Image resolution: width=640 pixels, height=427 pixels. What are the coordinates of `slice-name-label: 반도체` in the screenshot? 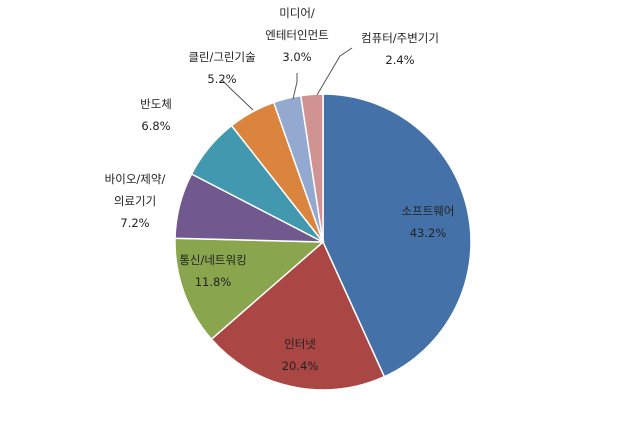 It's located at (156, 104).